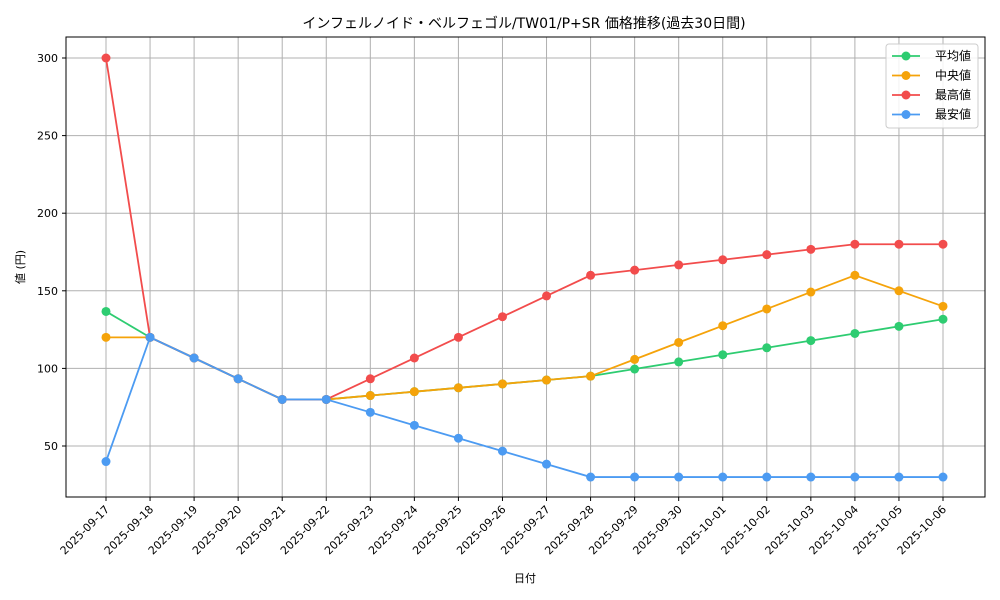  I want to click on legend-label: 平均値, so click(953, 55).